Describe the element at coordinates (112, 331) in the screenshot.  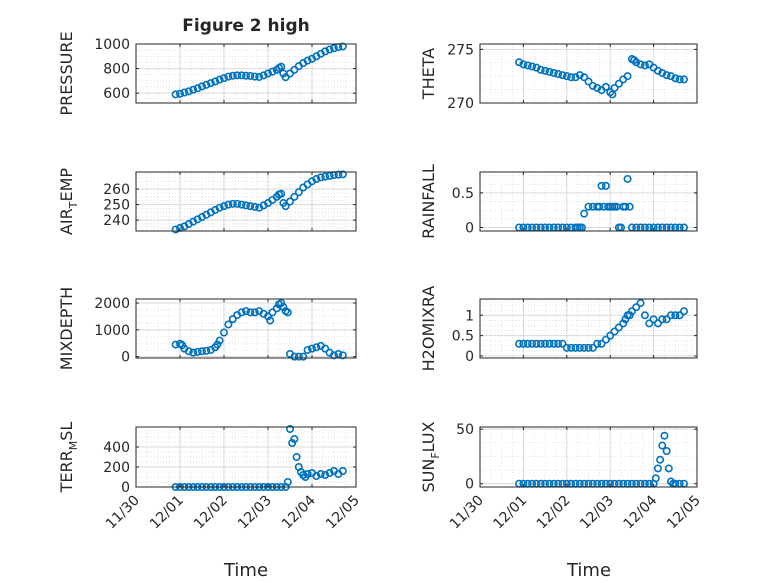
I see `y-tick-label: 1000` at that location.